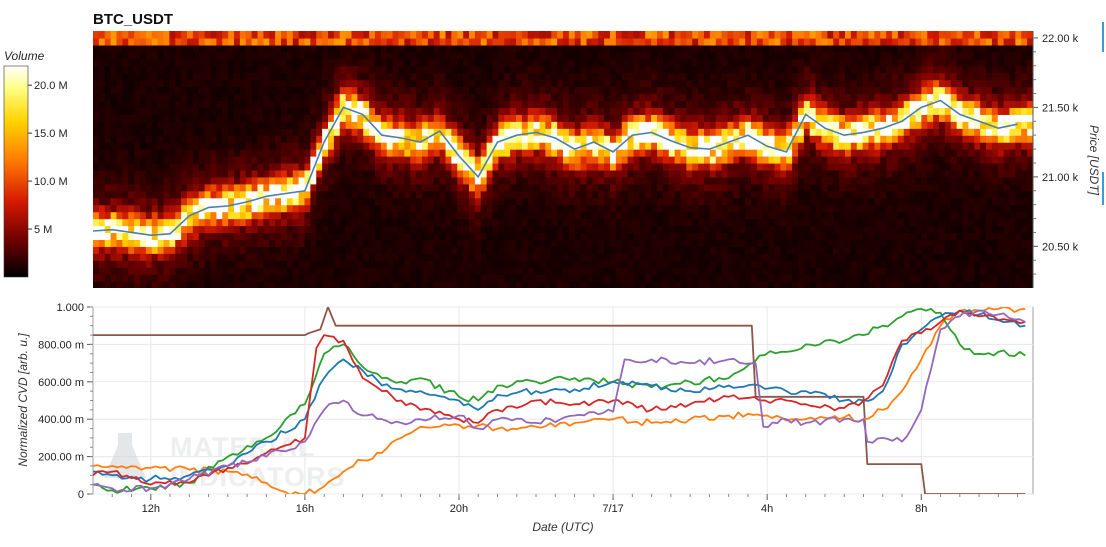  What do you see at coordinates (133, 19) in the screenshot?
I see `chart-title: BTC_USDT` at bounding box center [133, 19].